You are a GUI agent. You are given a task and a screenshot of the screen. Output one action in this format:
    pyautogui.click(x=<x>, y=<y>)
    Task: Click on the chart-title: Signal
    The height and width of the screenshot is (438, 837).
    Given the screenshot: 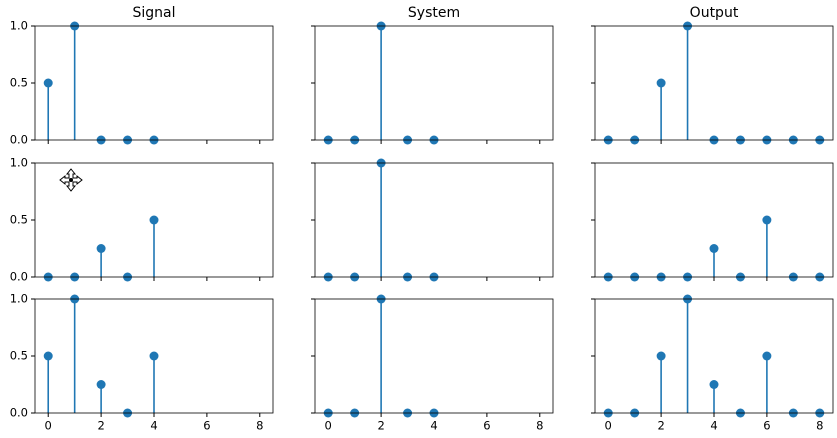 What is the action you would take?
    pyautogui.click(x=153, y=13)
    